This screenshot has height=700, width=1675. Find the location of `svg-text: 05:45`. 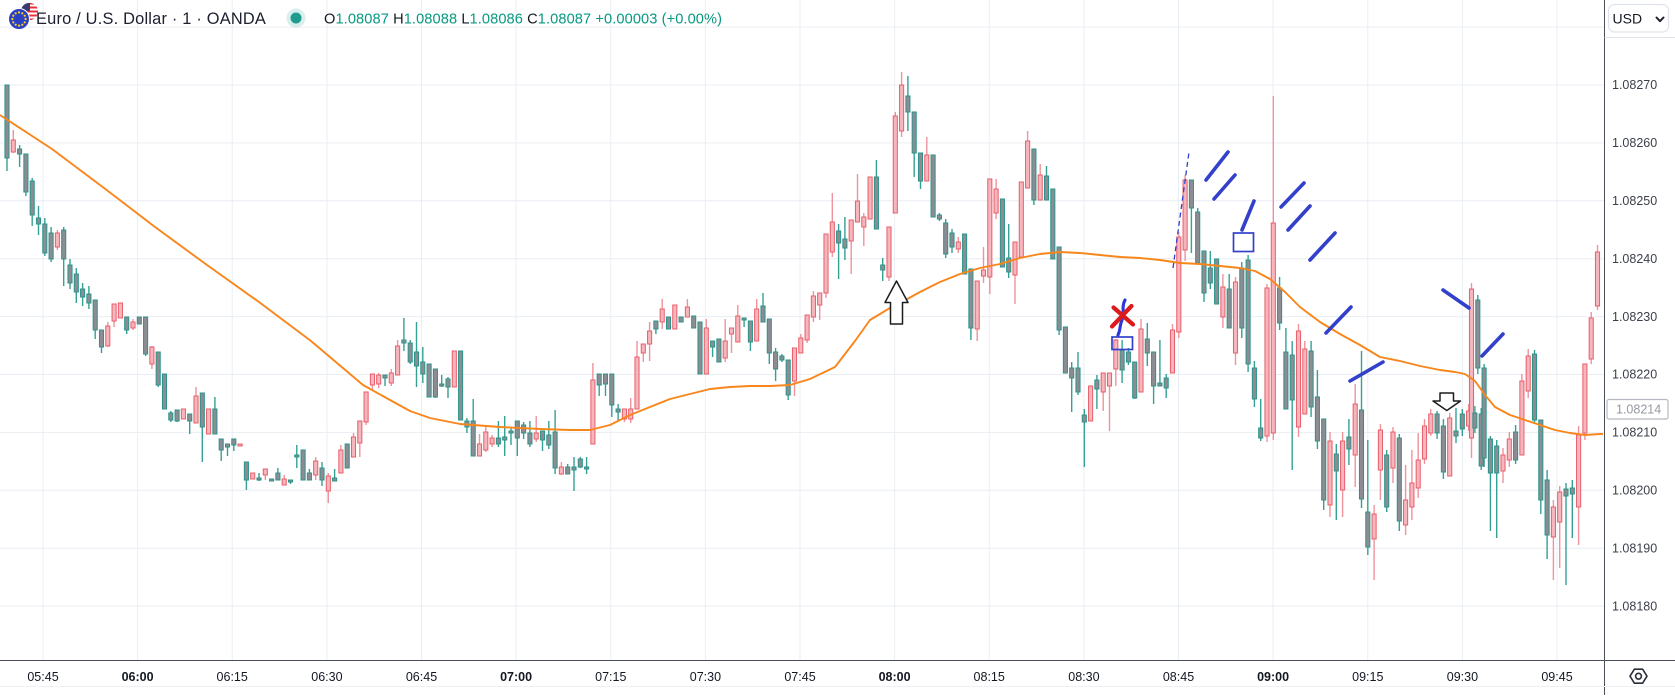

svg-text: 05:45 is located at coordinates (42, 677).